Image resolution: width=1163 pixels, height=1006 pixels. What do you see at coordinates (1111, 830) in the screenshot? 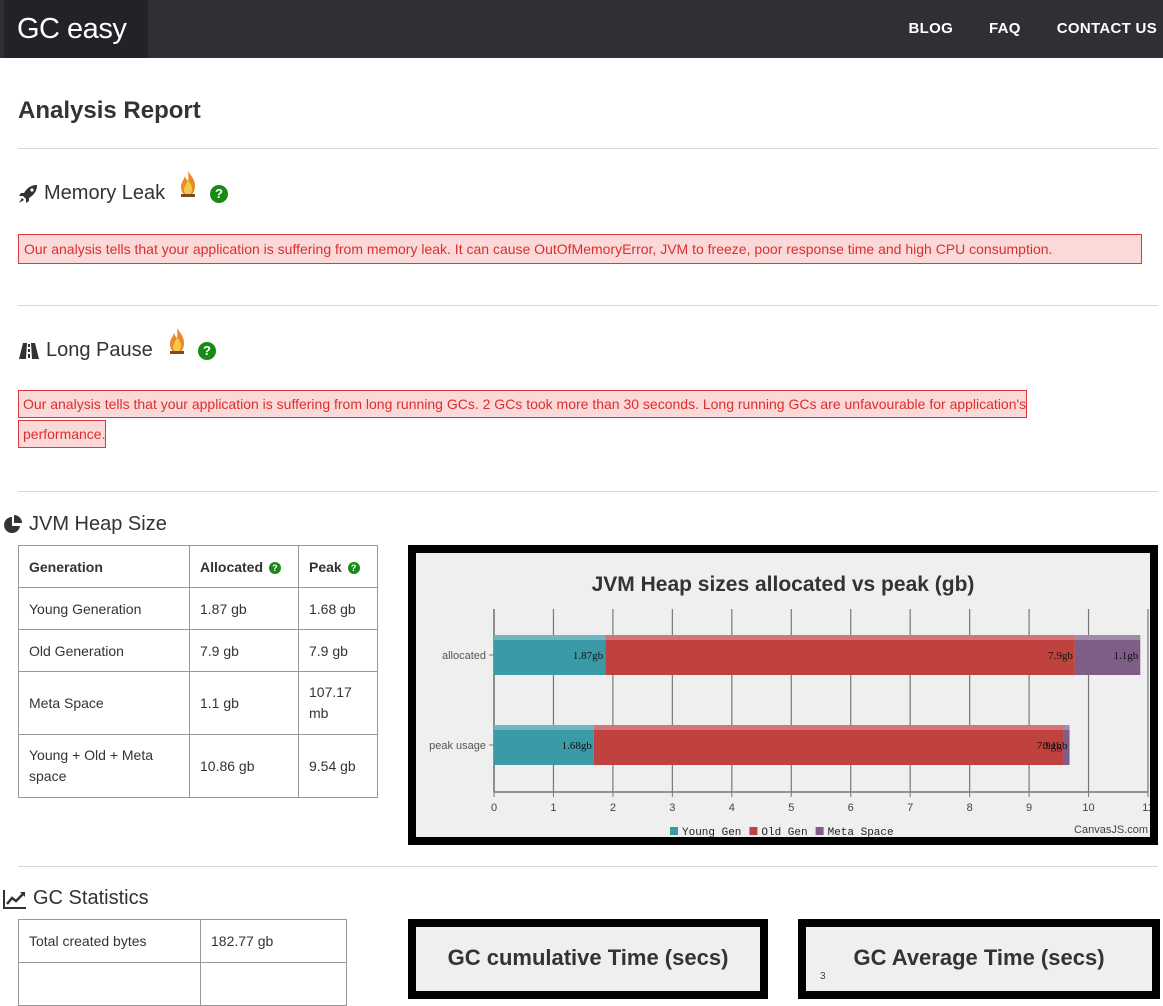
I see `canvasjs-credit: CanvasJS.com` at bounding box center [1111, 830].